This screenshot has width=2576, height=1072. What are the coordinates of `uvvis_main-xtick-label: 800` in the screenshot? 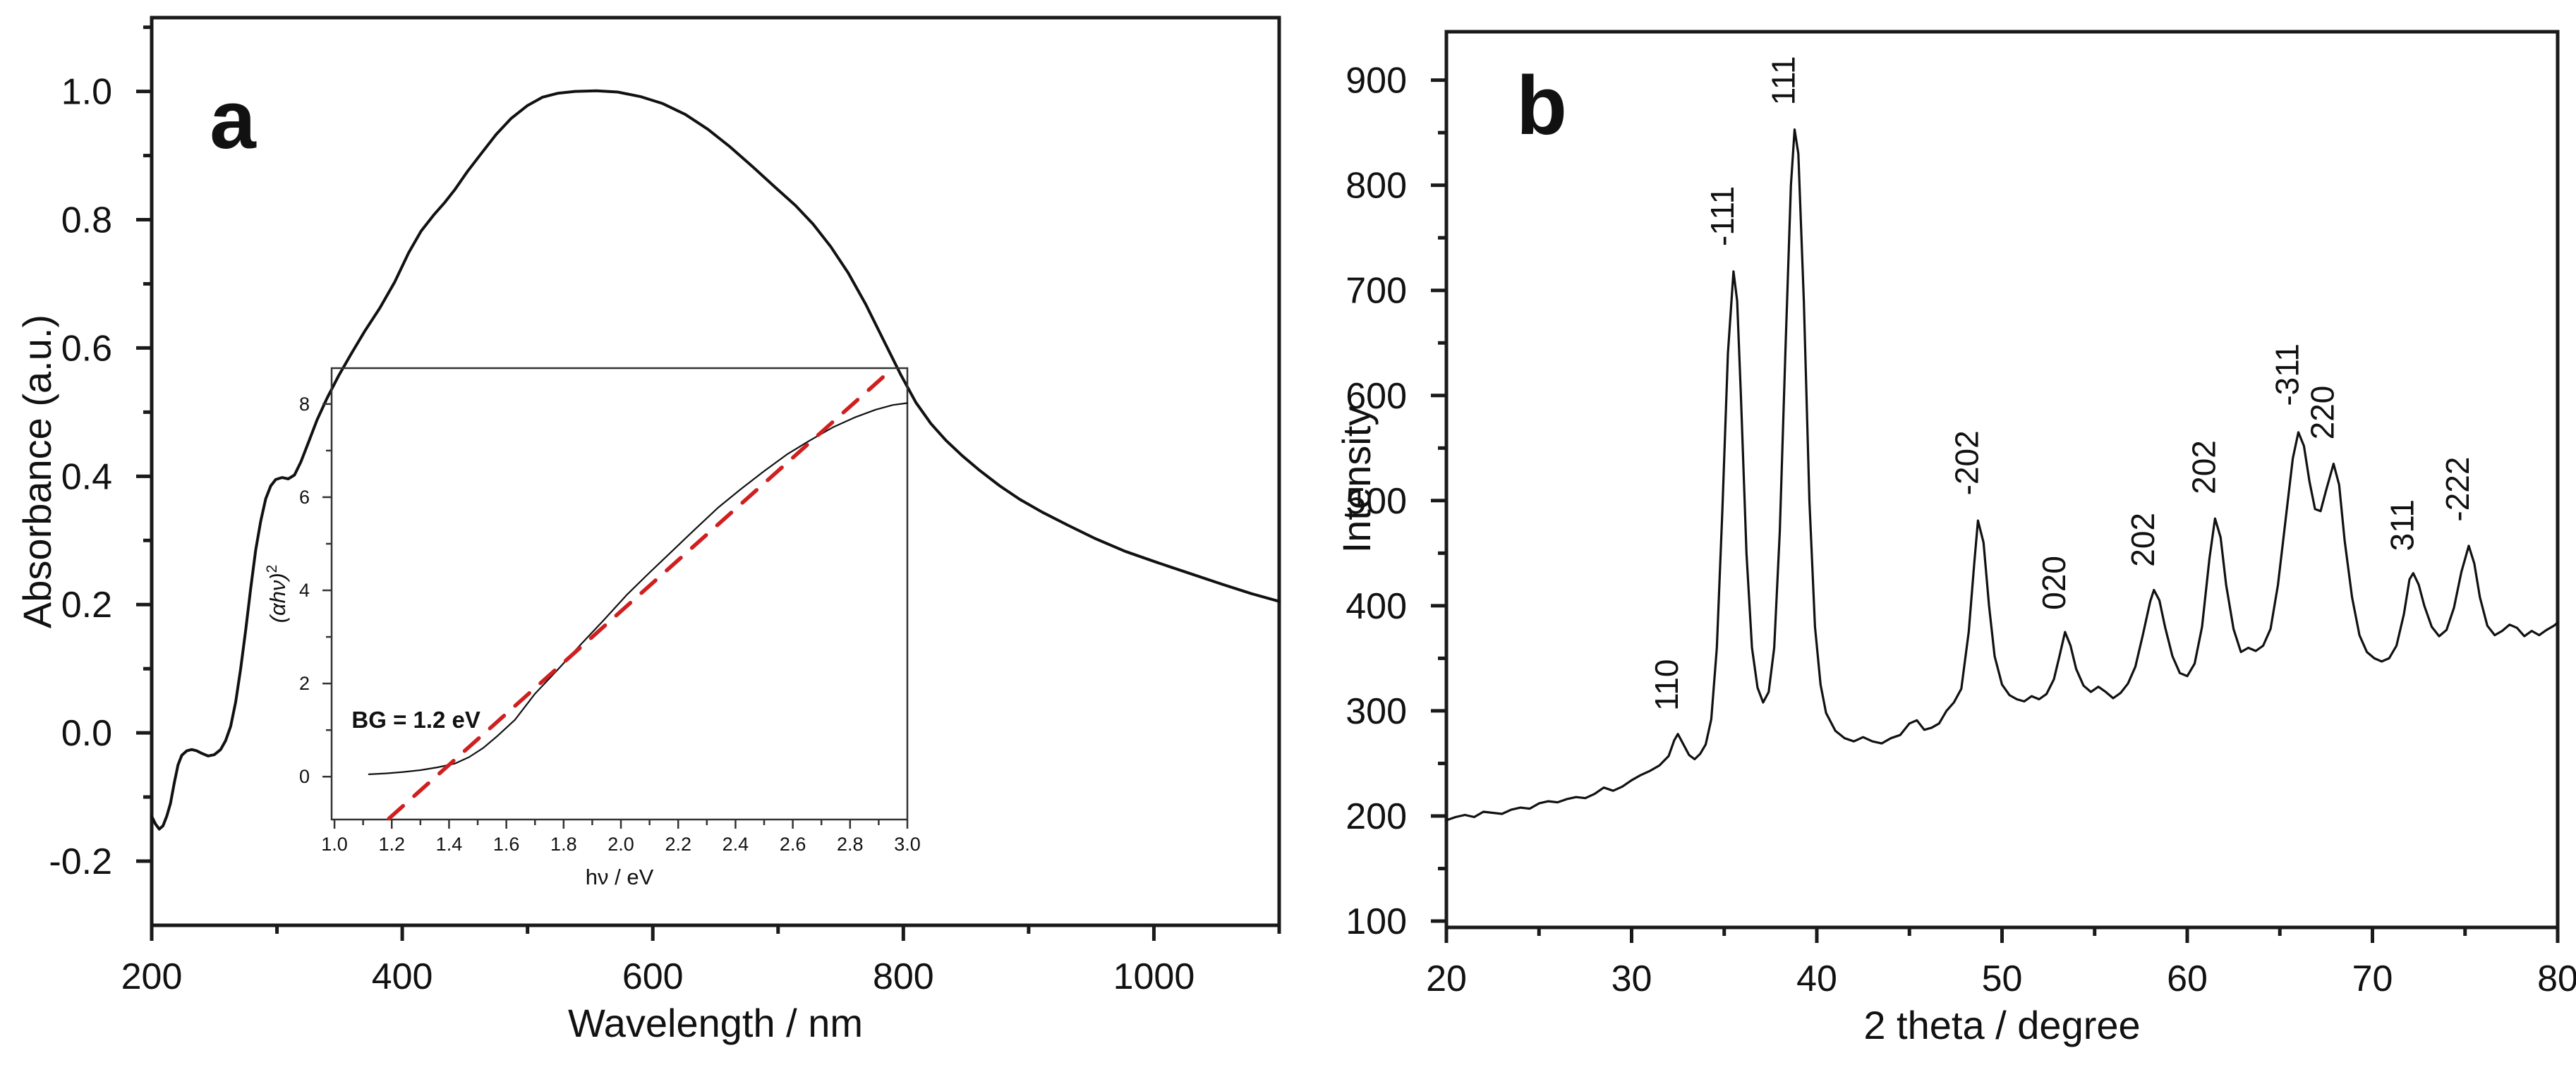 It's located at (903, 977).